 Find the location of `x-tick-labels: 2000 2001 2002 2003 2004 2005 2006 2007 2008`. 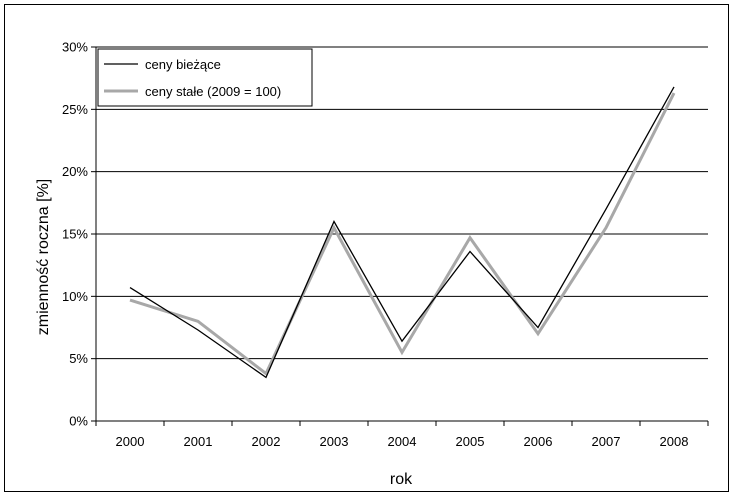

x-tick-labels: 2000 2001 2002 2003 2004 2005 2006 2007 2008 is located at coordinates (402, 441).